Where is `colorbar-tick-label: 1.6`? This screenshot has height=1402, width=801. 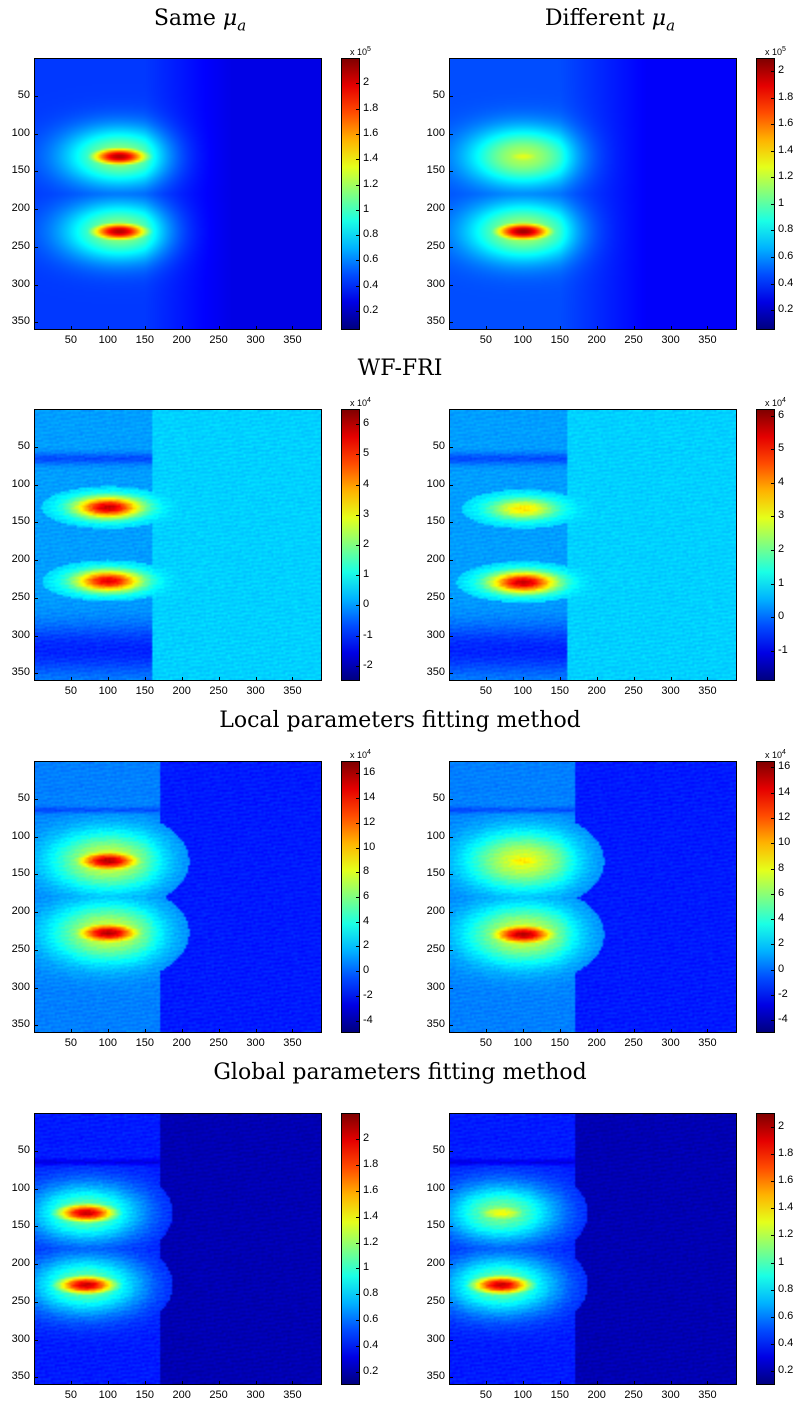
colorbar-tick-label: 1.6 is located at coordinates (371, 1189).